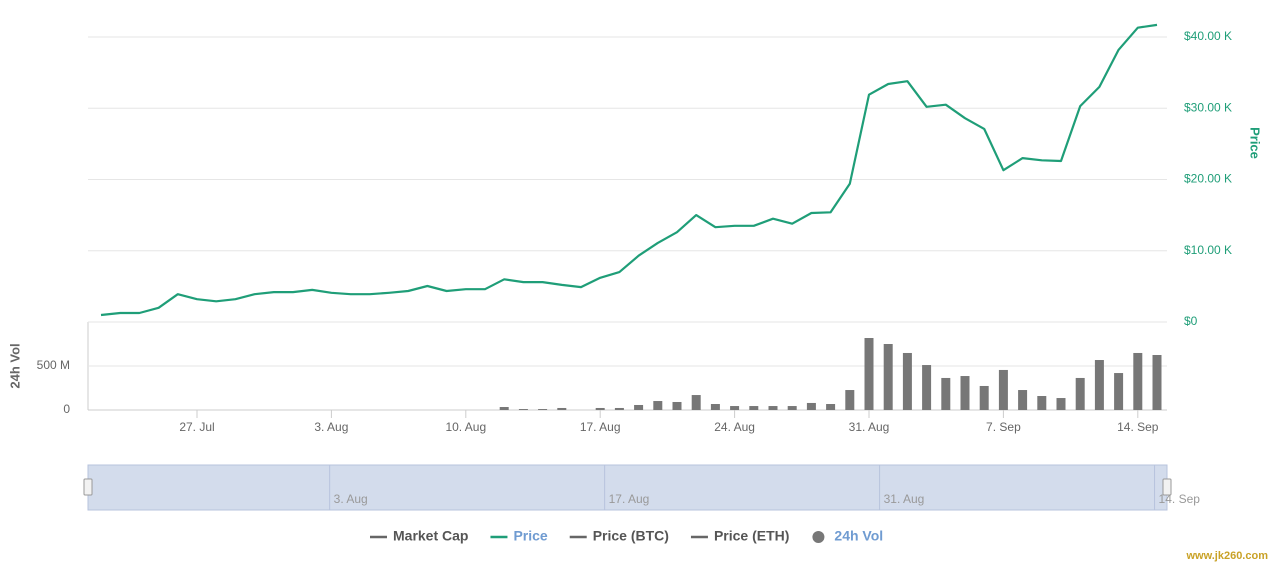 This screenshot has width=1280, height=576. What do you see at coordinates (66, 409) in the screenshot?
I see `y2-tick-label: 0` at bounding box center [66, 409].